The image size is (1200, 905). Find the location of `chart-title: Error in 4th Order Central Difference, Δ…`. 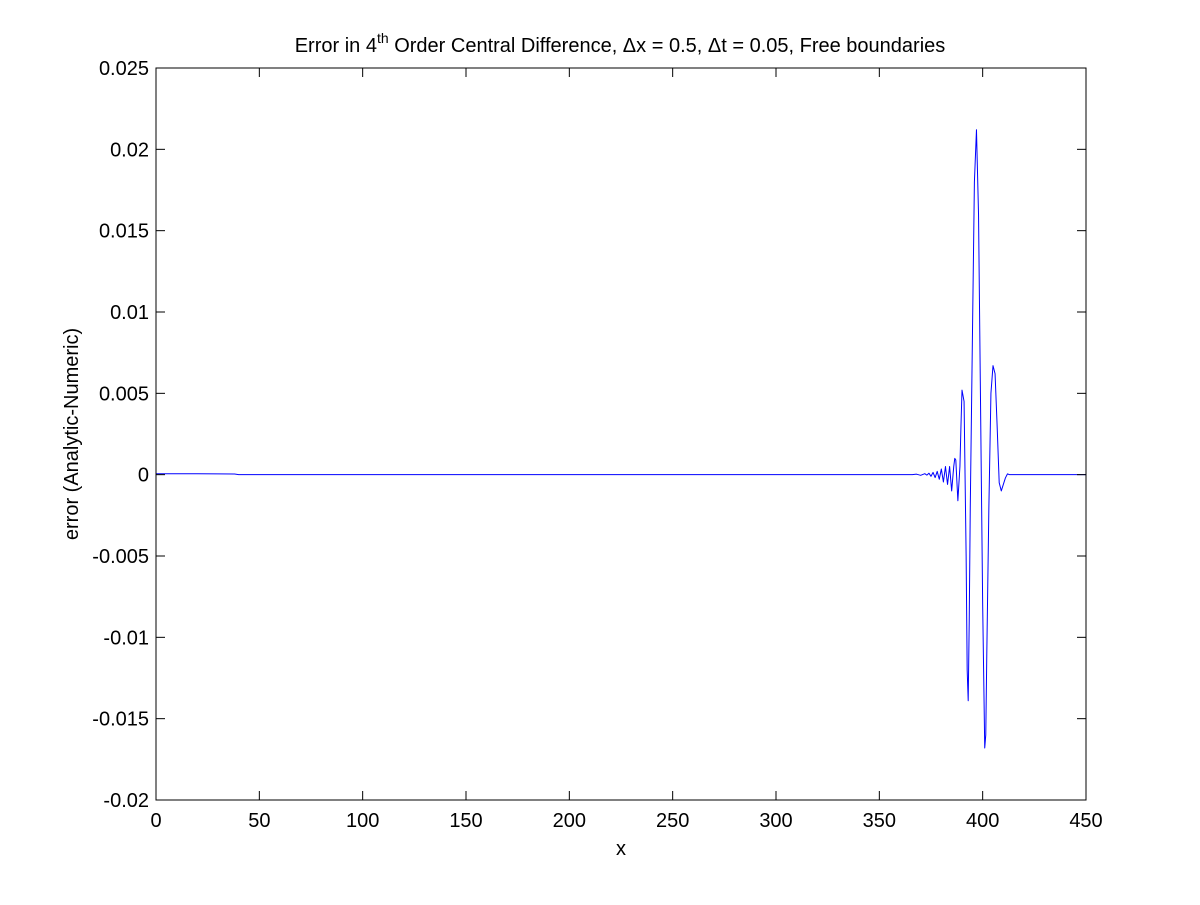

chart-title: Error in 4th Order Central Difference, Δ… is located at coordinates (620, 43).